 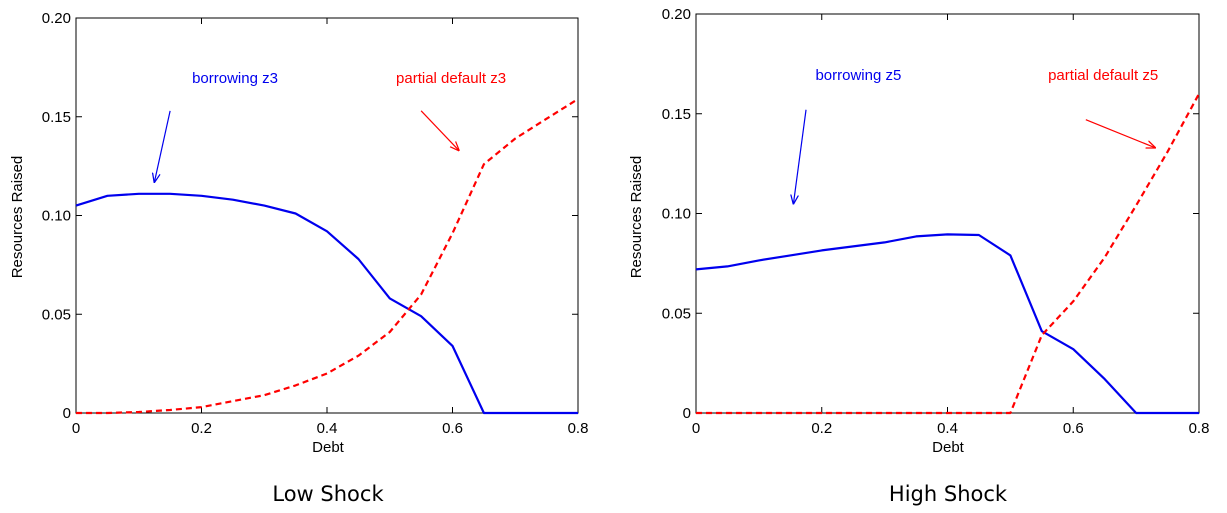 I want to click on borrowing-annotation: borrowing z3, so click(x=235, y=78).